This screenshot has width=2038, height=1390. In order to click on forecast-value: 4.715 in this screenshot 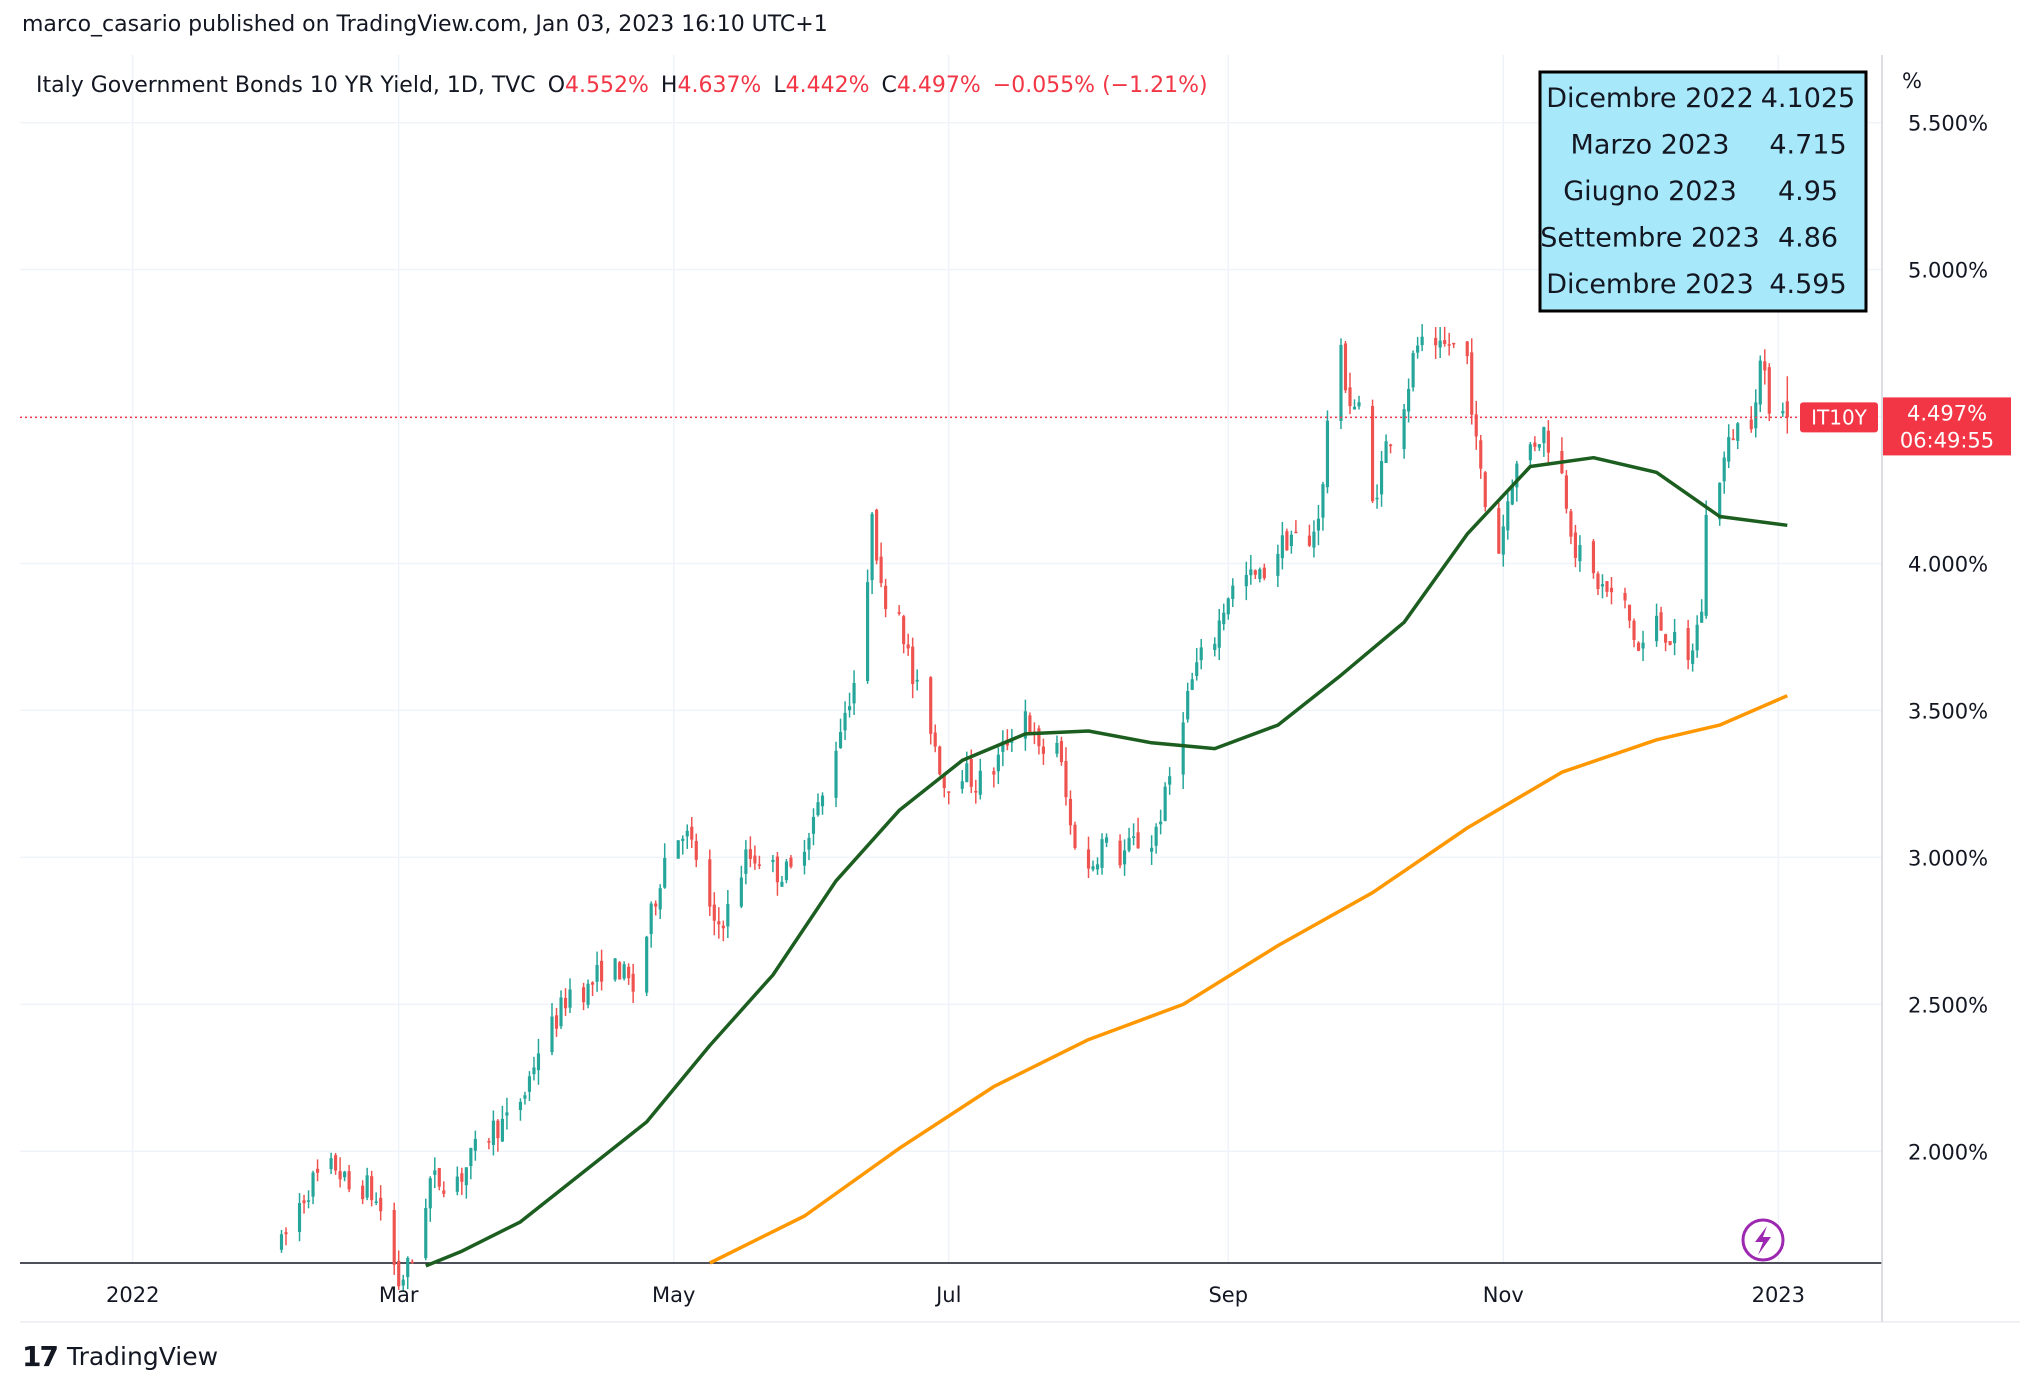, I will do `click(1807, 145)`.